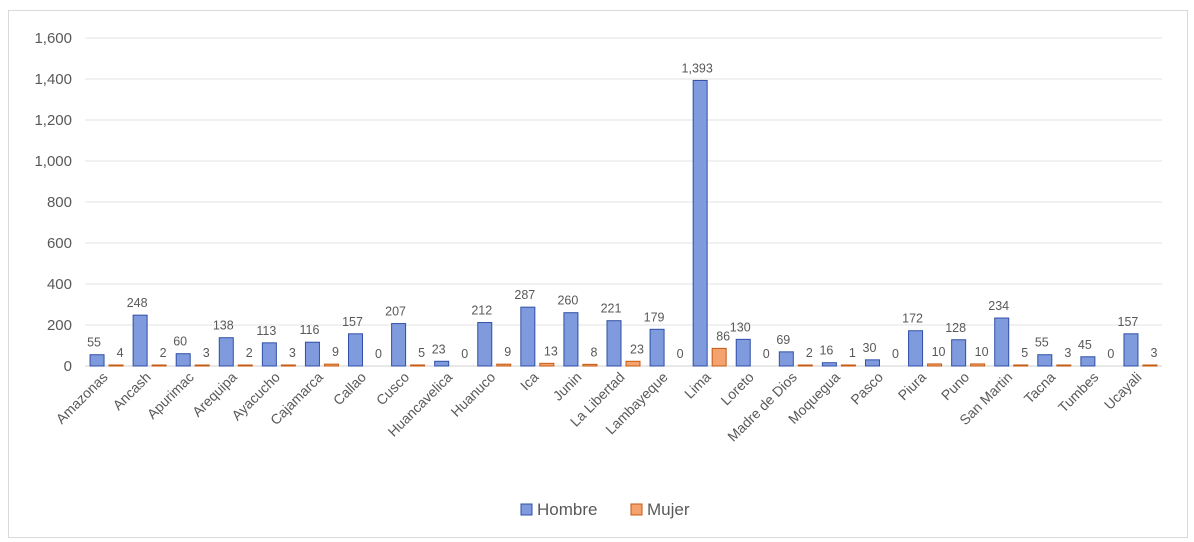 The height and width of the screenshot is (542, 1194). What do you see at coordinates (53, 38) in the screenshot?
I see `y-tick-label: 1,600` at bounding box center [53, 38].